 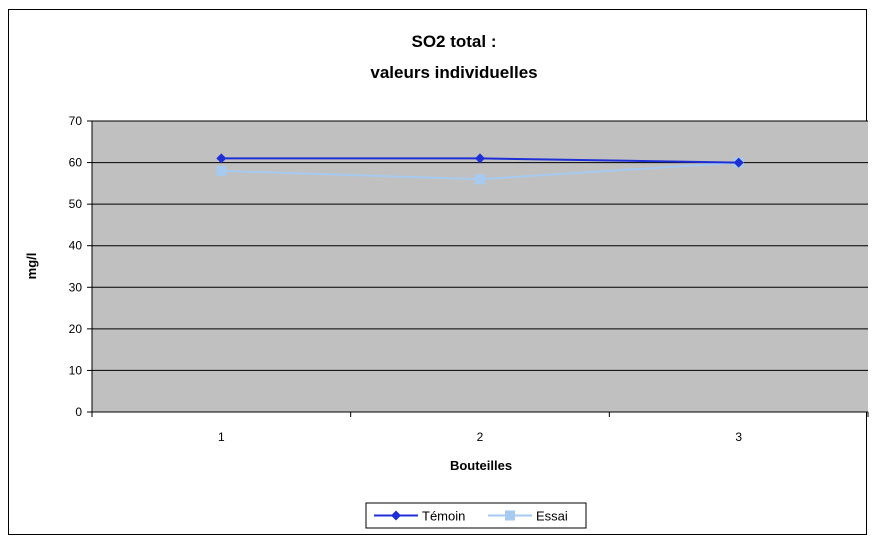 What do you see at coordinates (221, 437) in the screenshot?
I see `x-tick-label-1: 1` at bounding box center [221, 437].